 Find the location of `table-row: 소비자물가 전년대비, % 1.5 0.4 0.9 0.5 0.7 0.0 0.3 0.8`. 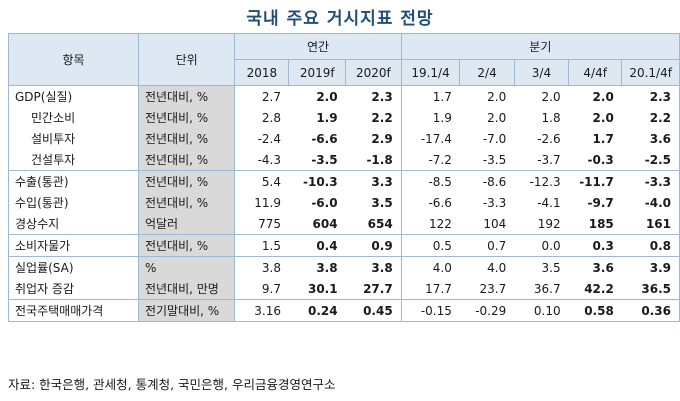

table-row: 소비자물가 전년대비, % 1.5 0.4 0.9 0.5 0.7 0.0 0.3 0.8 is located at coordinates (344, 245).